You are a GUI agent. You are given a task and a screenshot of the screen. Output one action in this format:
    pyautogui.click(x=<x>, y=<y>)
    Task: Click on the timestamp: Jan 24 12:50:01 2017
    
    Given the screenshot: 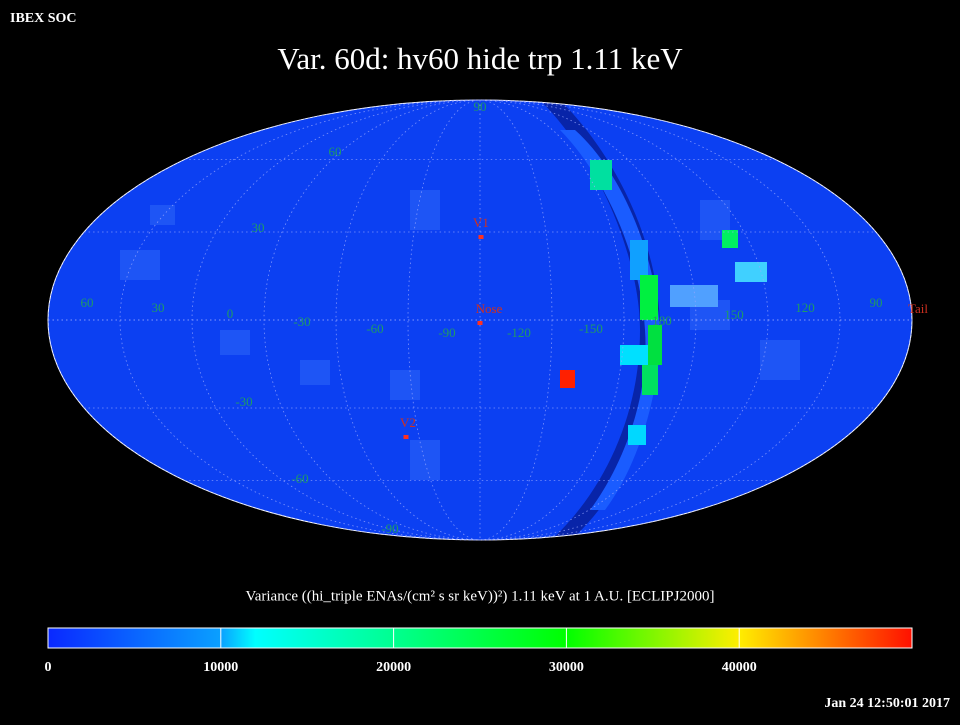 What is the action you would take?
    pyautogui.click(x=887, y=703)
    